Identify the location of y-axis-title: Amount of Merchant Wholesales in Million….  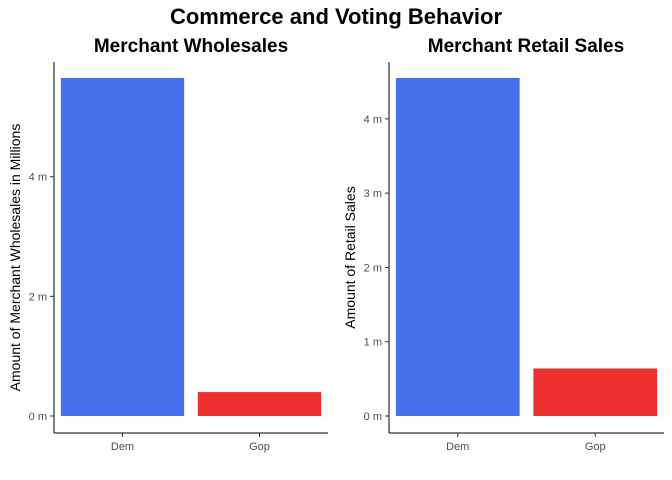
(15, 258).